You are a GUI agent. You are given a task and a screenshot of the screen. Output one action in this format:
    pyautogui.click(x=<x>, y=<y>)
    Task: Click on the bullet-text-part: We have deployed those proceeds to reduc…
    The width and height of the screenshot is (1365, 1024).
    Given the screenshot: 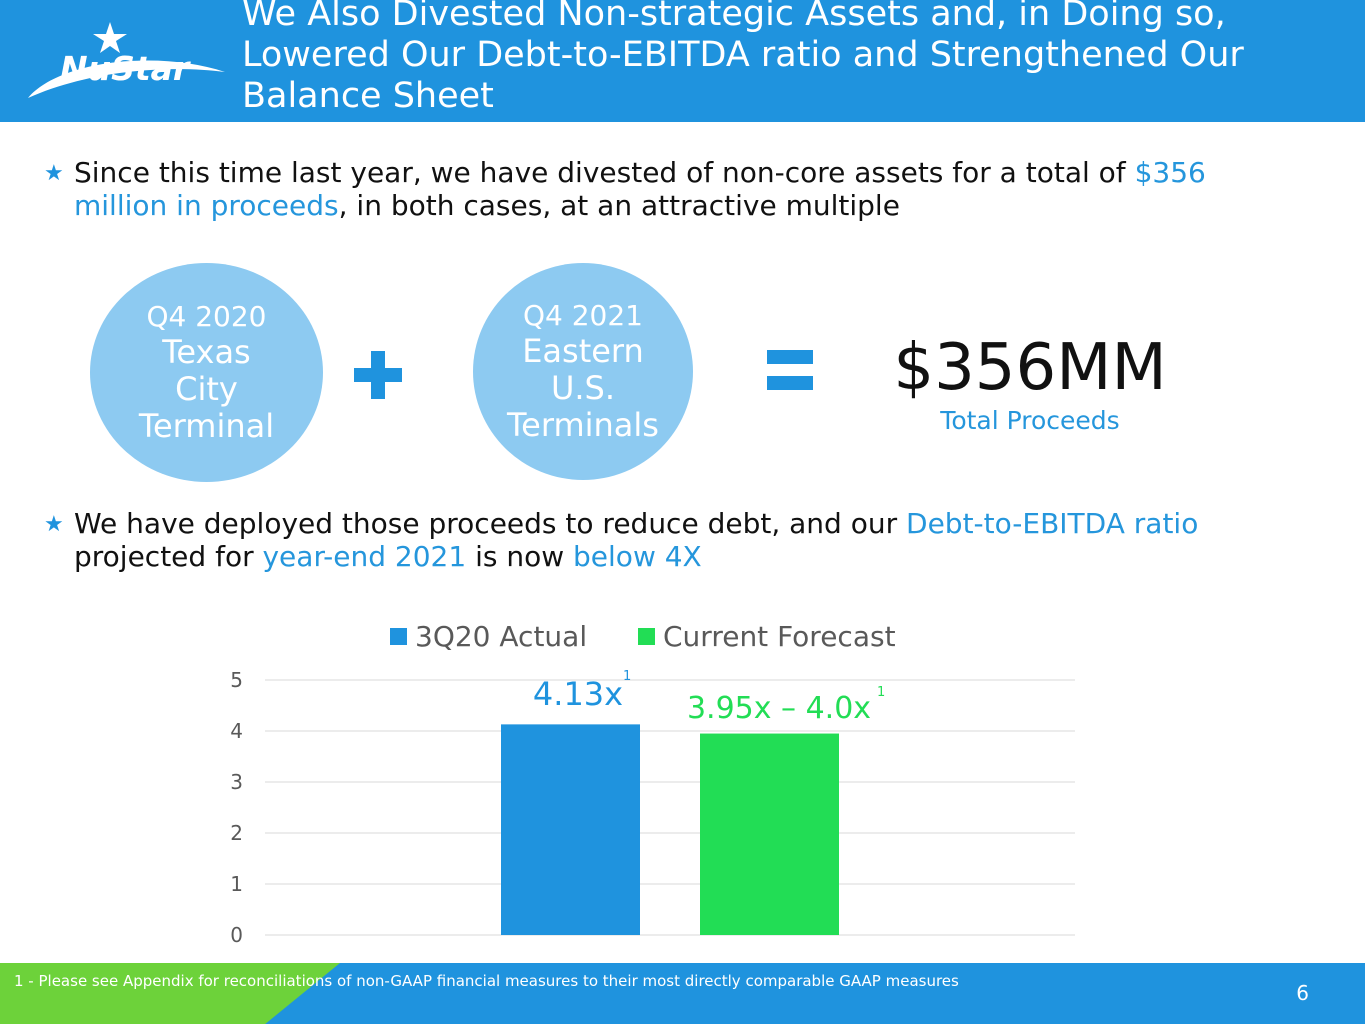 What is the action you would take?
    pyautogui.click(x=490, y=523)
    